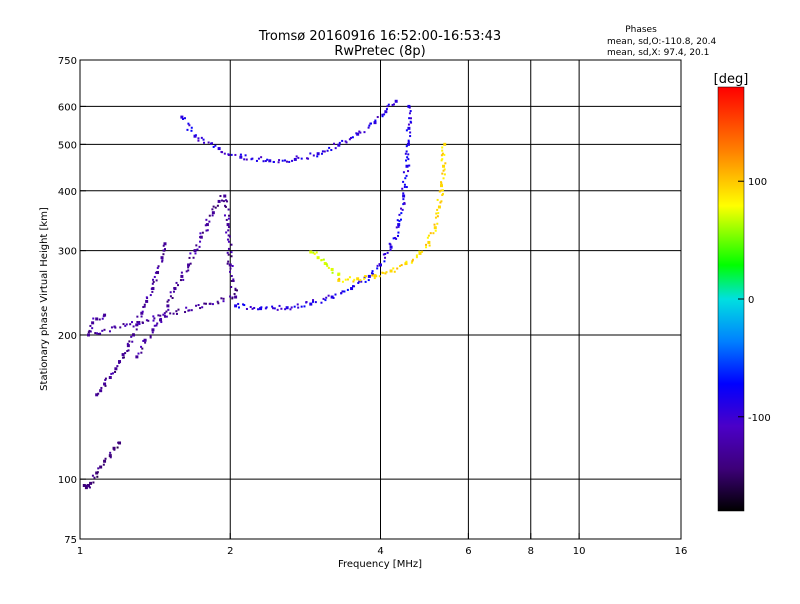 This screenshot has width=800, height=604. What do you see at coordinates (751, 300) in the screenshot?
I see `colorbar-tick-label: 0` at bounding box center [751, 300].